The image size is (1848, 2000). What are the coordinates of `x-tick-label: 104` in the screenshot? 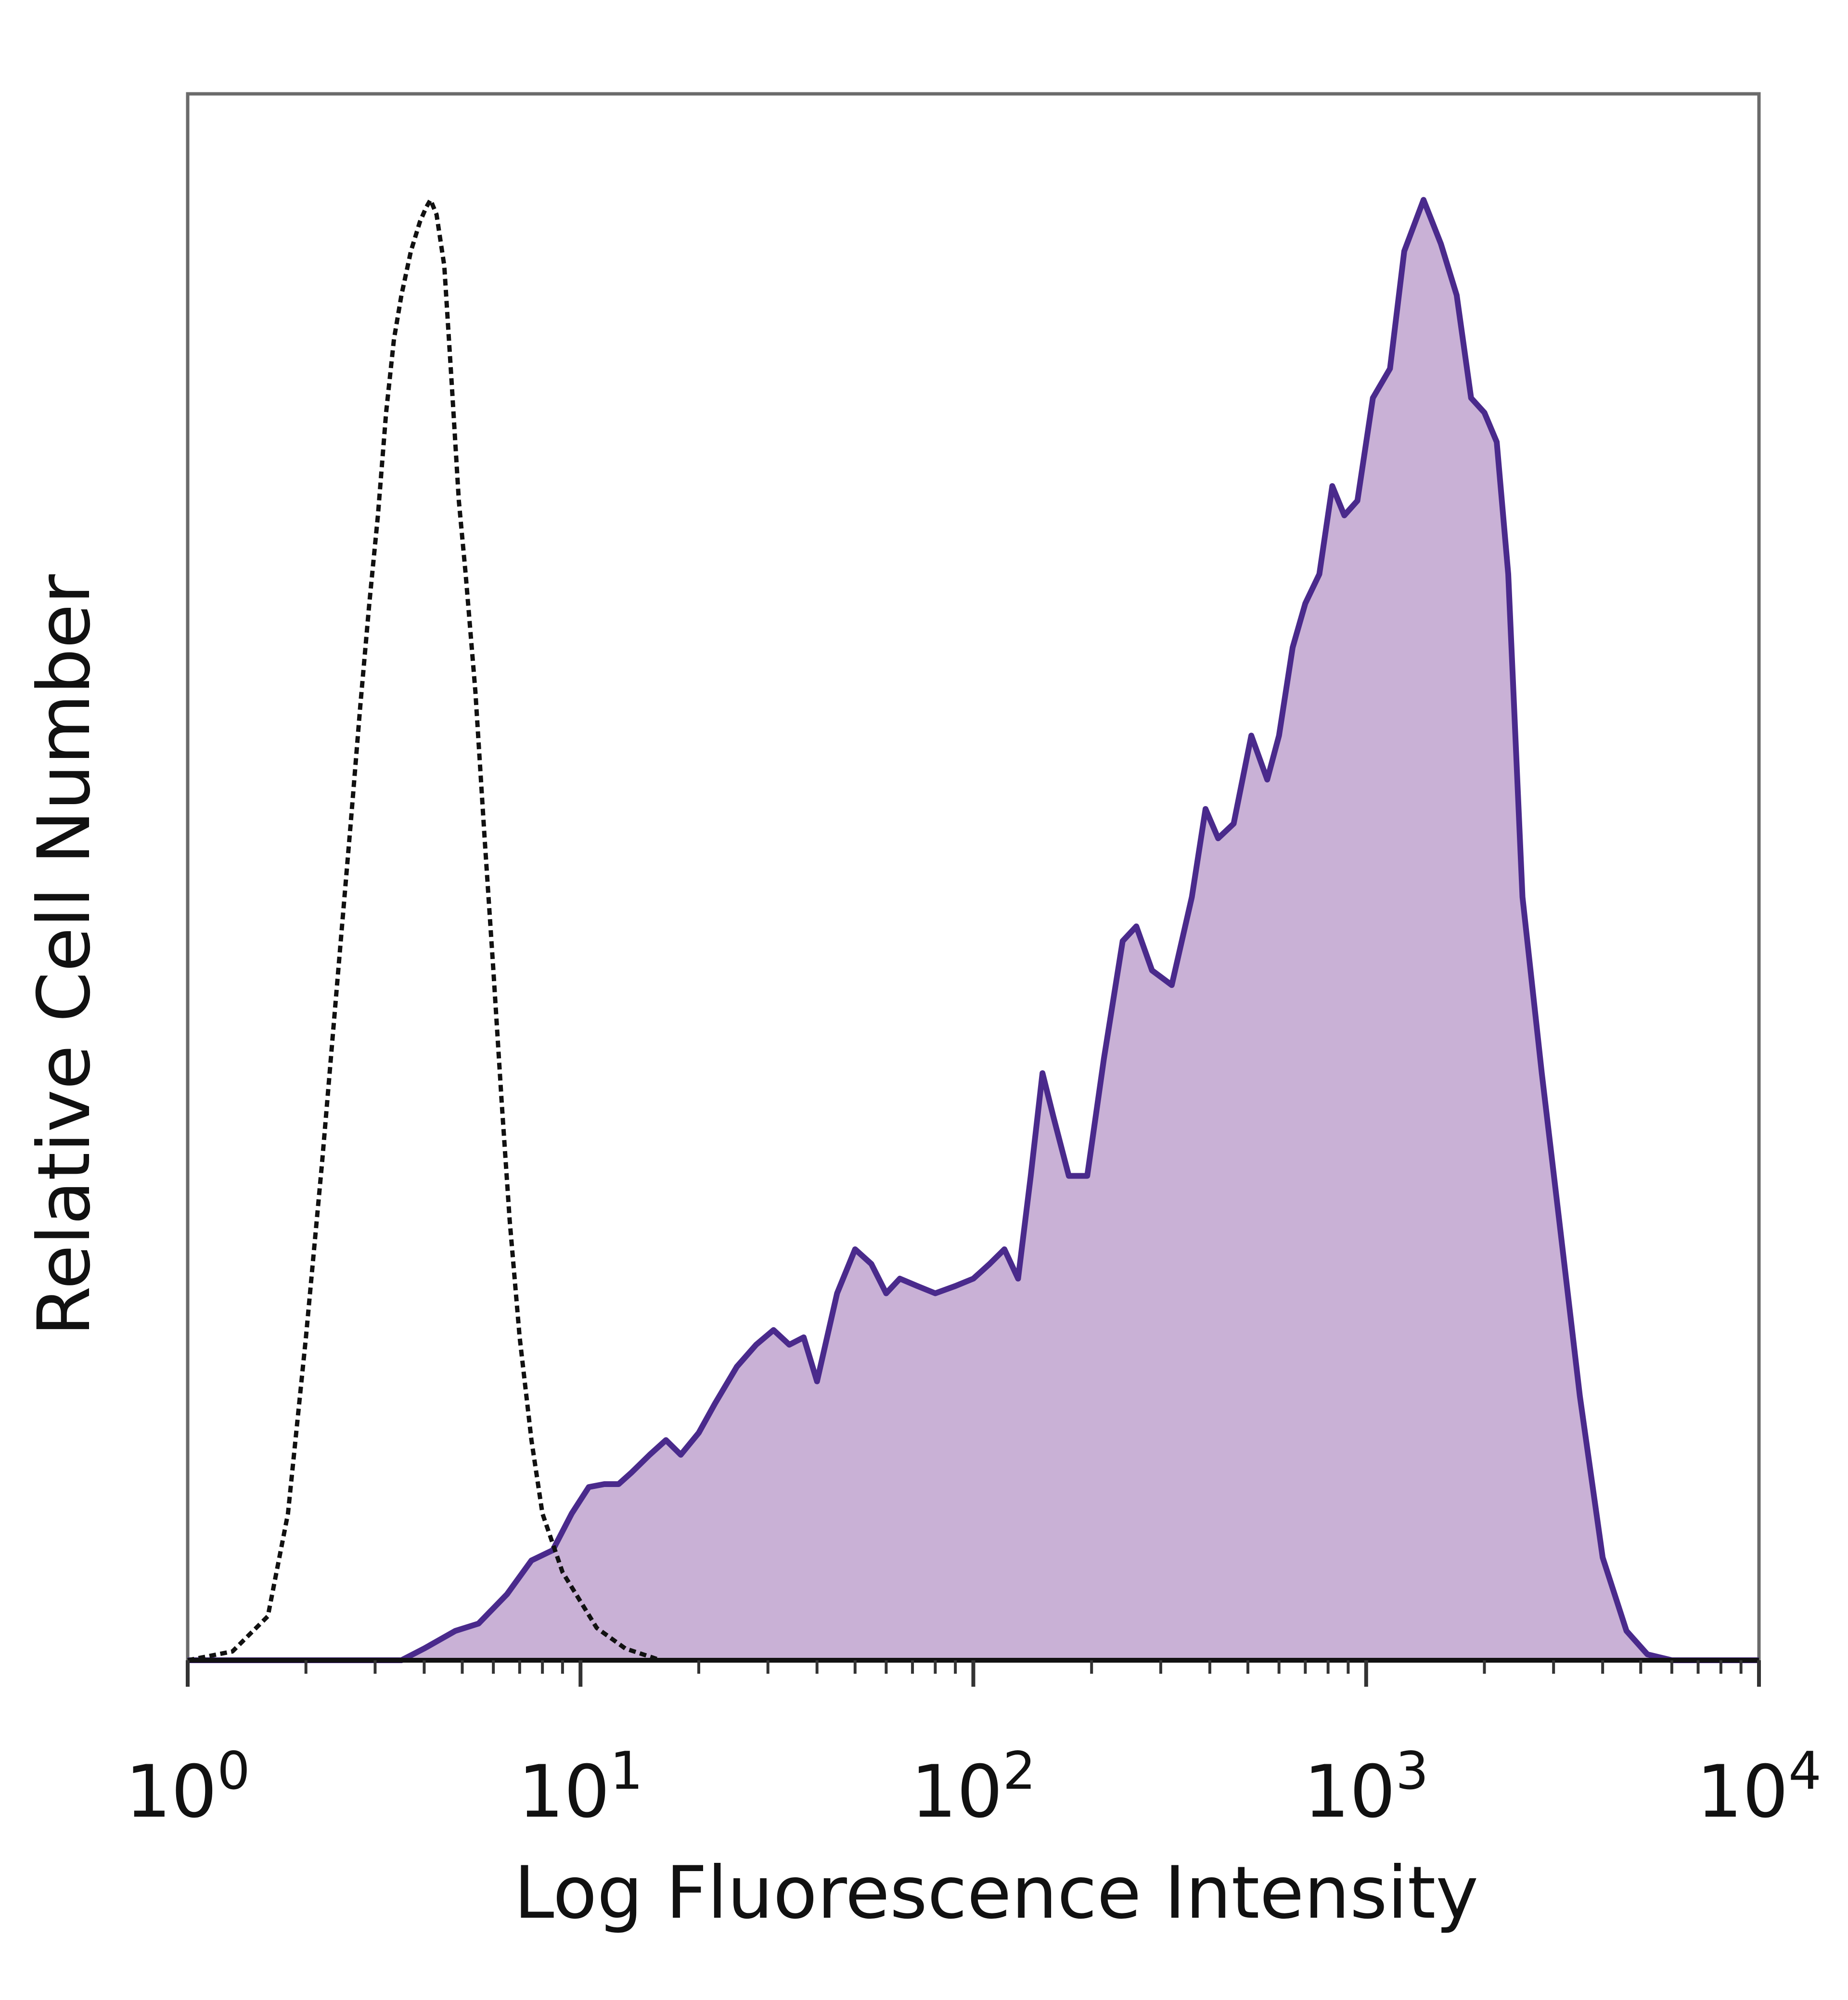 It's located at (1759, 1787).